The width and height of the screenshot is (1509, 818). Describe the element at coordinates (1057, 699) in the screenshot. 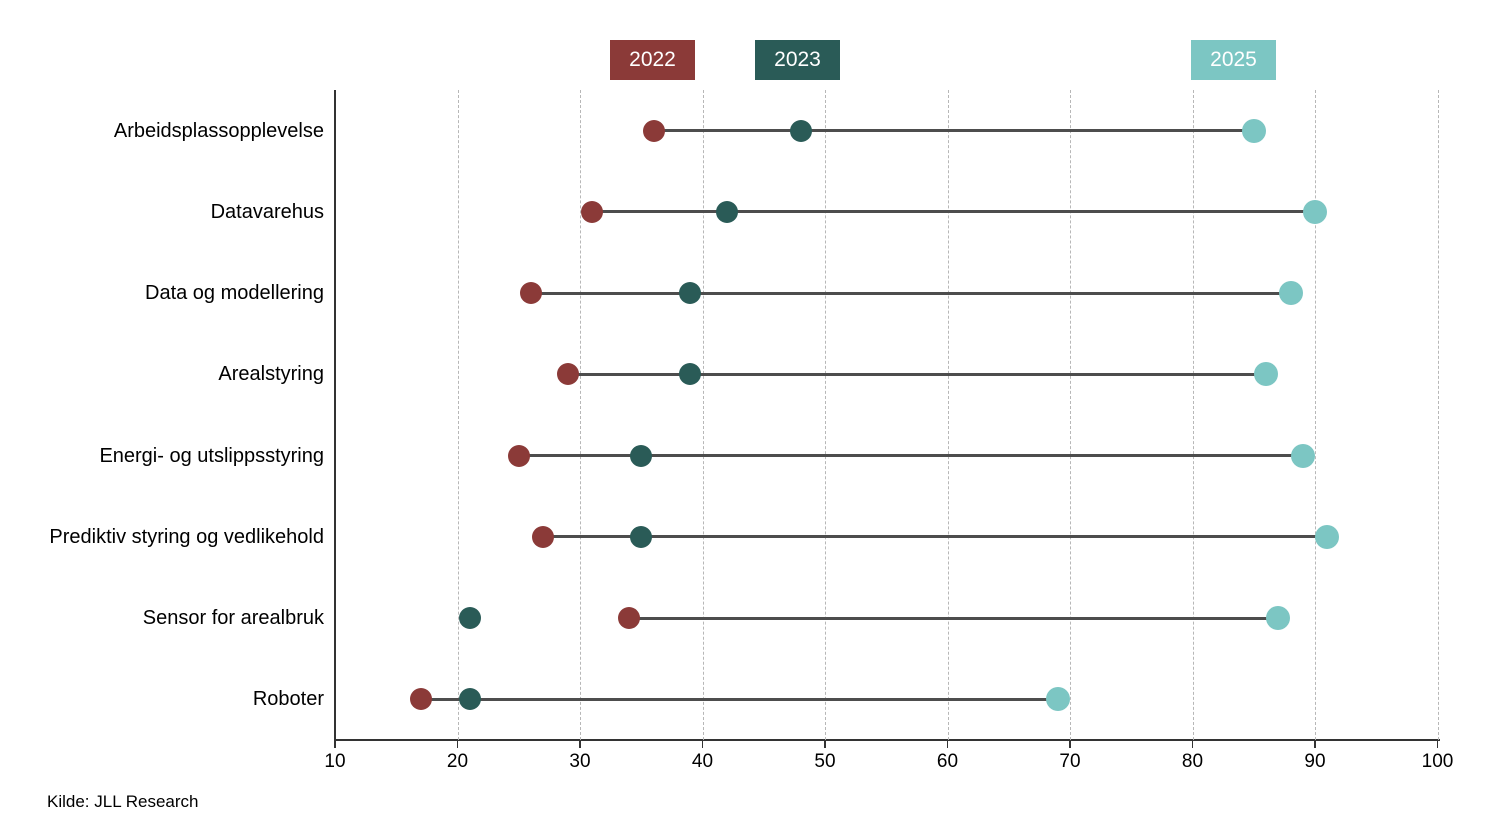

I see `dot-2025-roboter` at that location.